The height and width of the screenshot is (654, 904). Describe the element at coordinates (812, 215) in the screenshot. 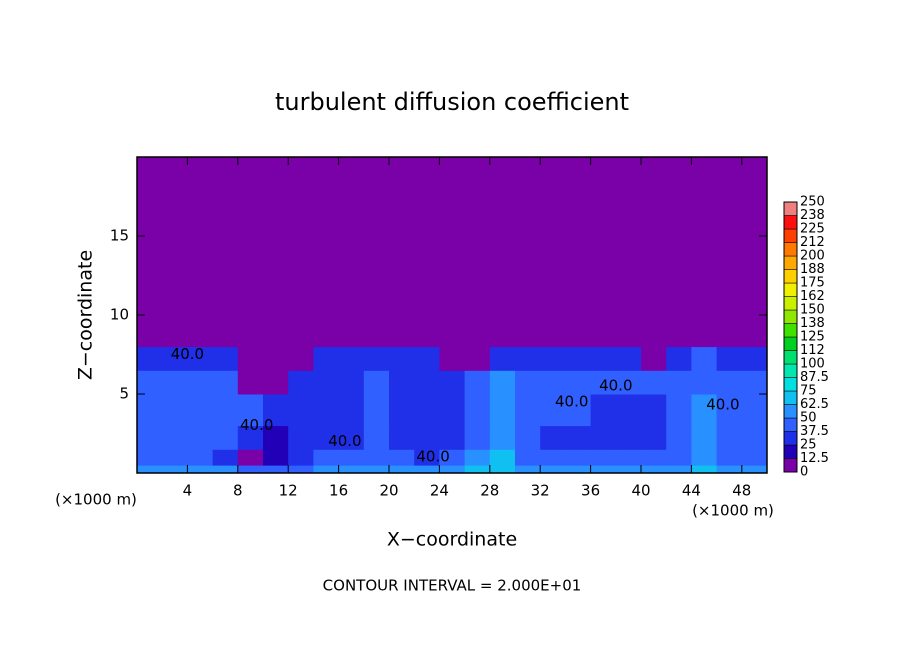

I see `colorbar-label: 238` at that location.